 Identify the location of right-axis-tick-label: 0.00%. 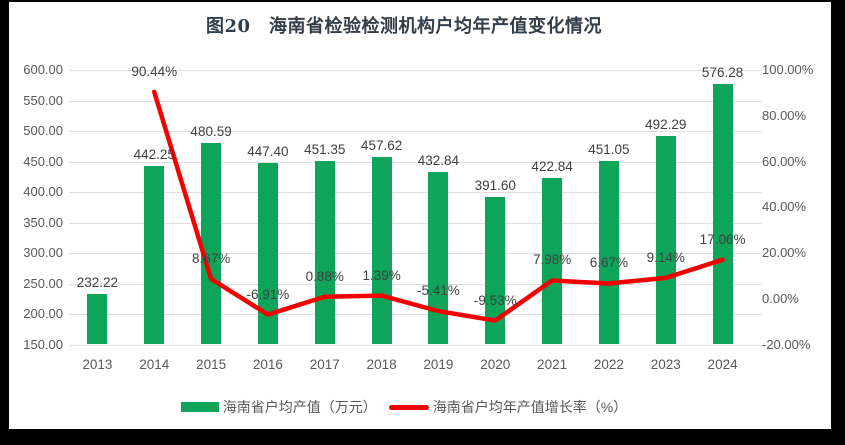
(780, 298).